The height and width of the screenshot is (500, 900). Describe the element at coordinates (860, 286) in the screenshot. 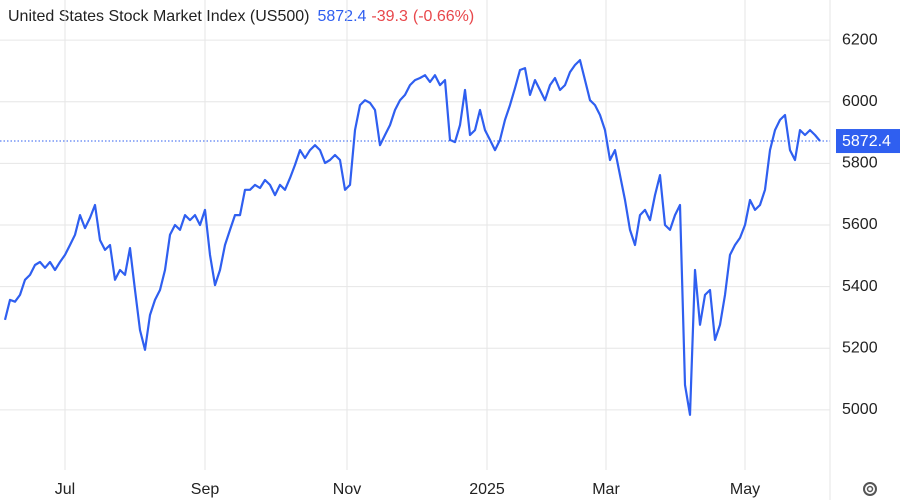

I see `y-tick-label: 5400` at that location.